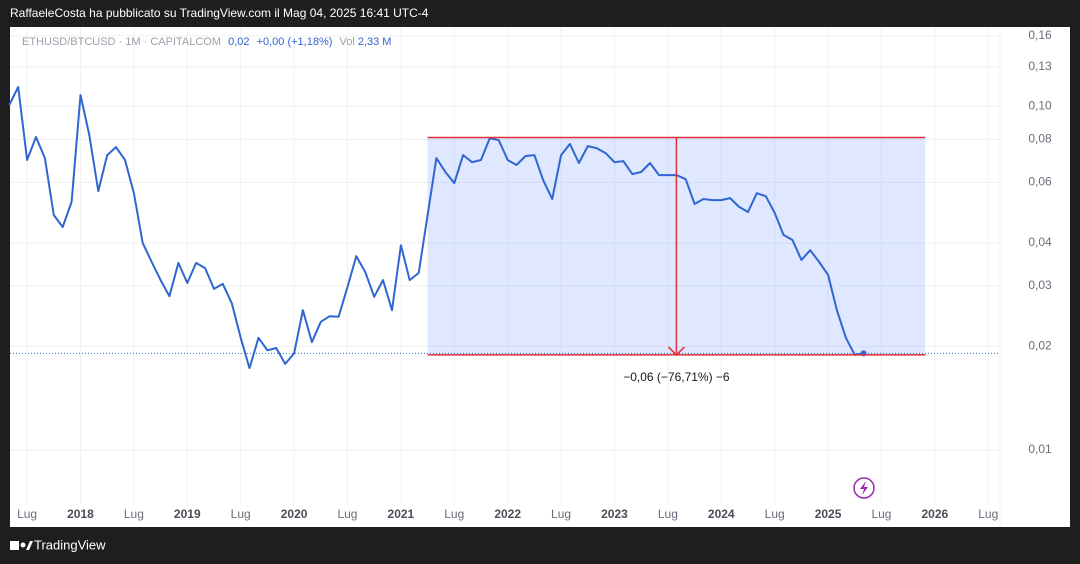 Image resolution: width=1080 pixels, height=564 pixels. Describe the element at coordinates (80, 514) in the screenshot. I see `x-tick-label: 2018` at that location.